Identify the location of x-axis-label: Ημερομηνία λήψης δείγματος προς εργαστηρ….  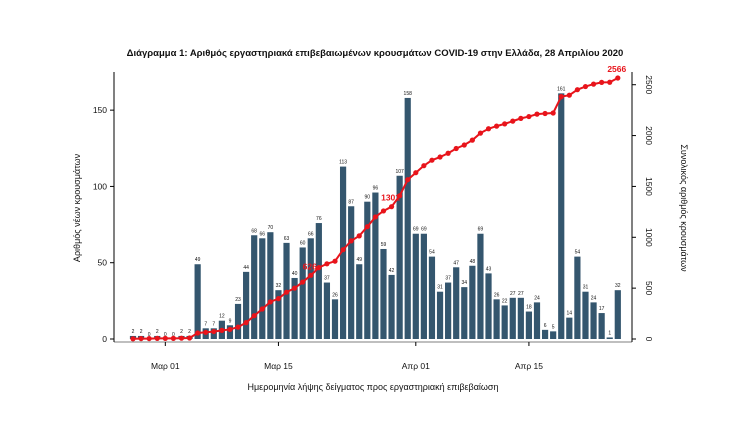
(373, 387).